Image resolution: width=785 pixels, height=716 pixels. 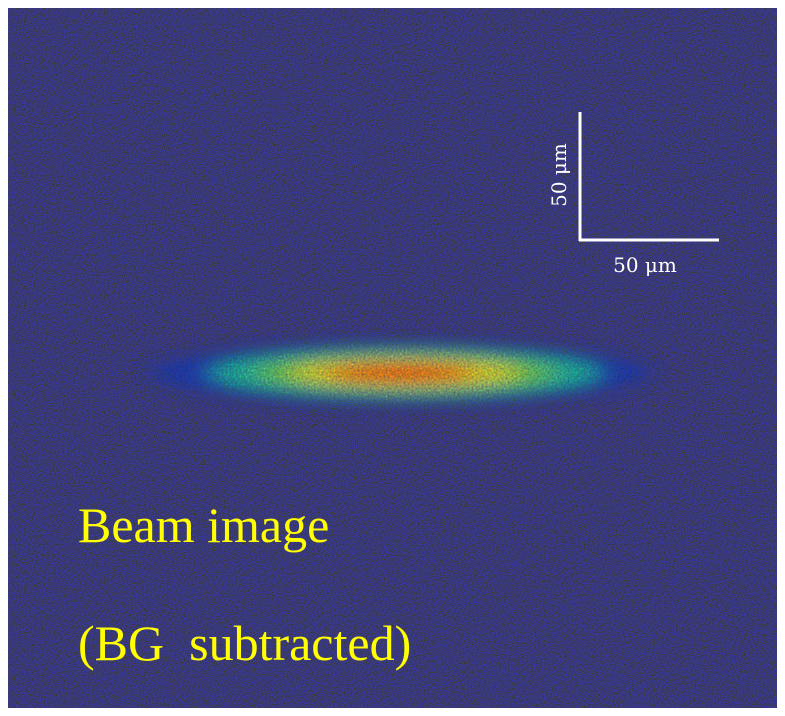 What do you see at coordinates (645, 265) in the screenshot?
I see `scale-label-horizontal: 50 μm` at bounding box center [645, 265].